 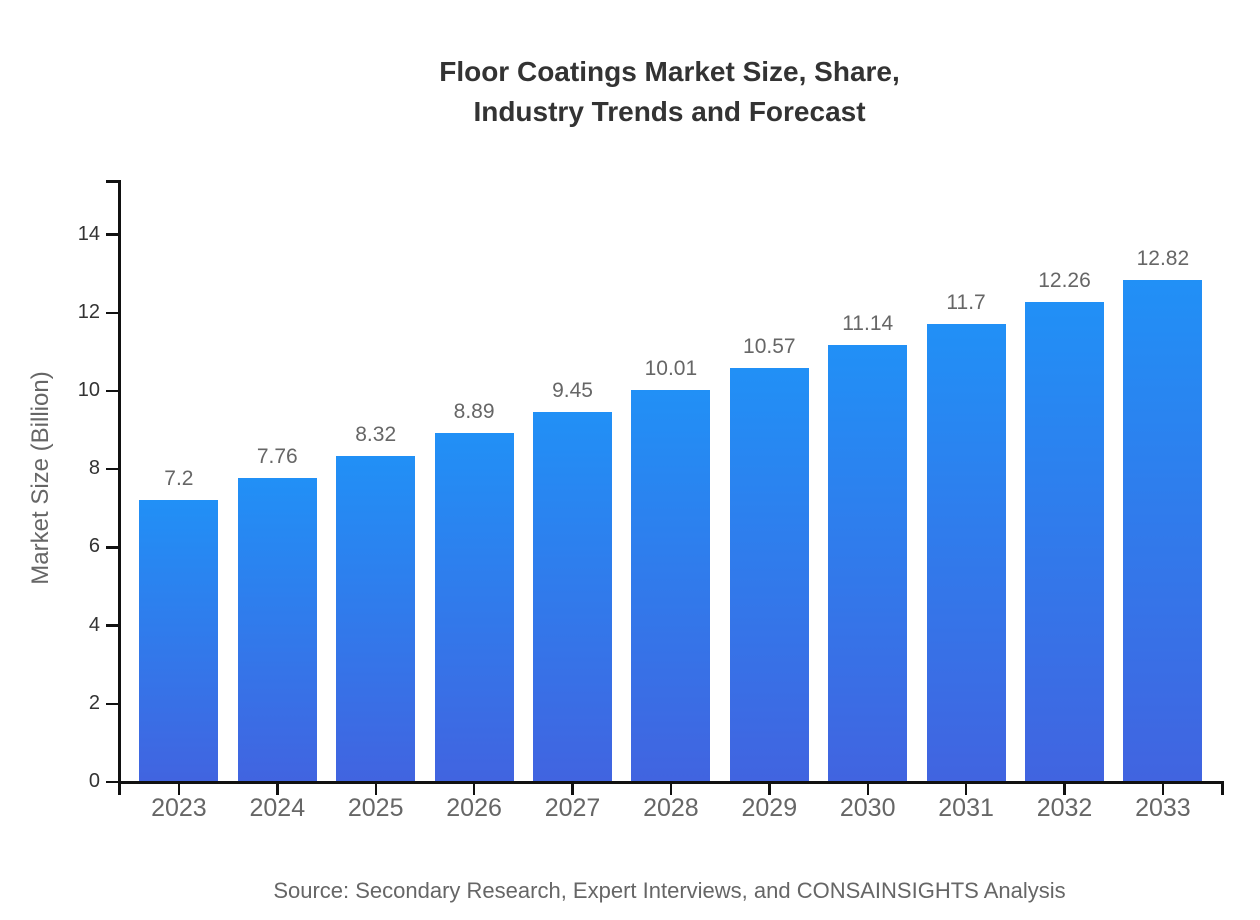 What do you see at coordinates (572, 390) in the screenshot?
I see `bar-value-label: 9.45` at bounding box center [572, 390].